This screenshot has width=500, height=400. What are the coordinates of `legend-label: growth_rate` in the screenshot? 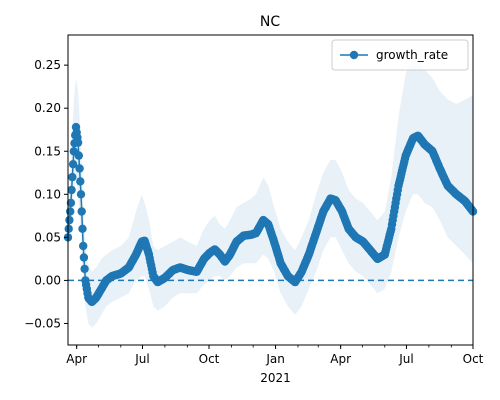 It's located at (412, 55).